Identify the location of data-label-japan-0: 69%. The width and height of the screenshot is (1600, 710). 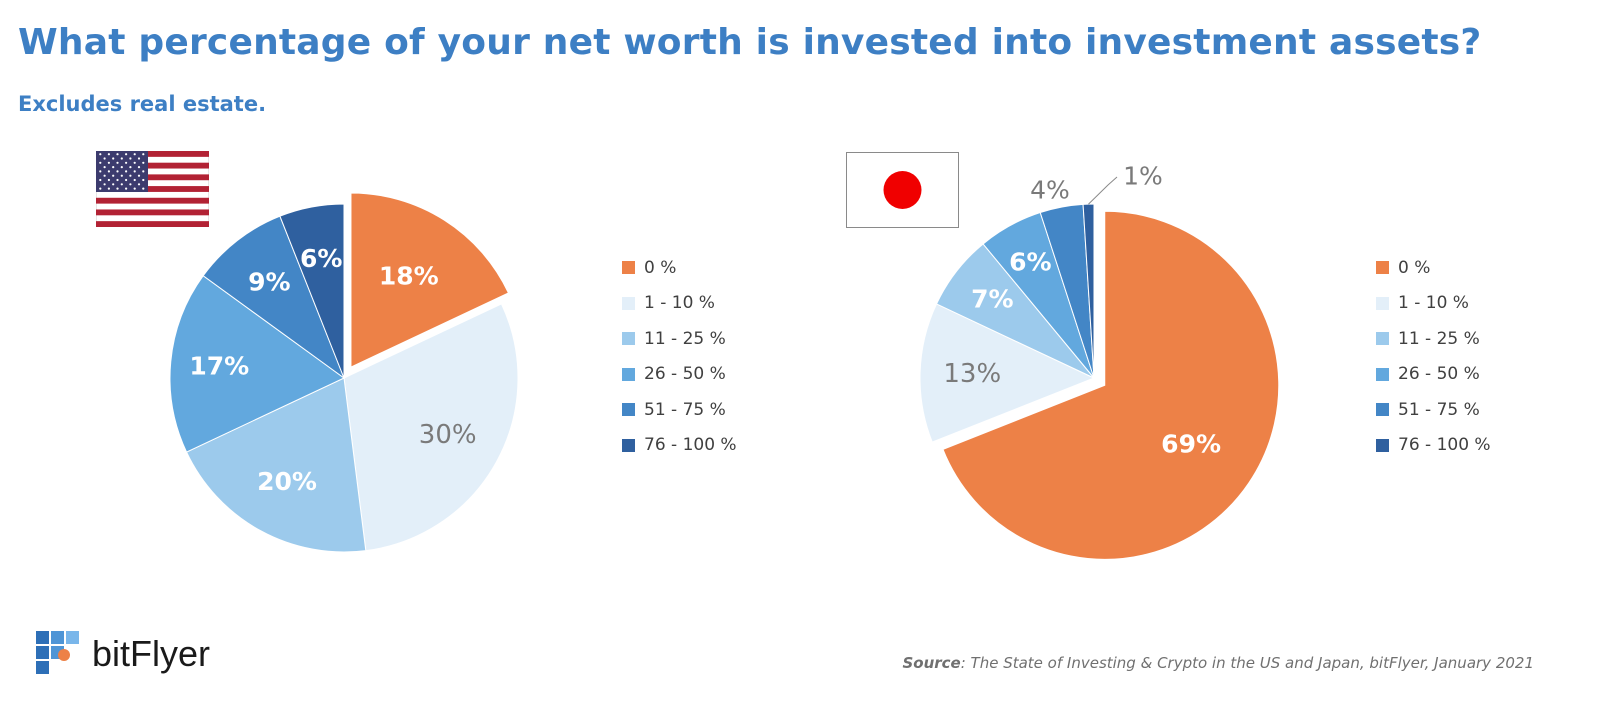
(1191, 444).